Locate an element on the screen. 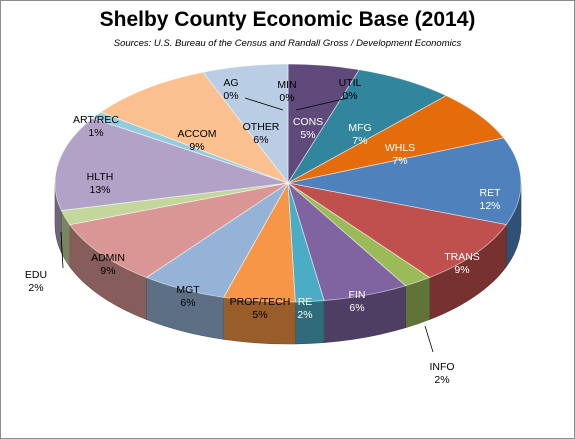  pie-slice-trans is located at coordinates (397, 230).